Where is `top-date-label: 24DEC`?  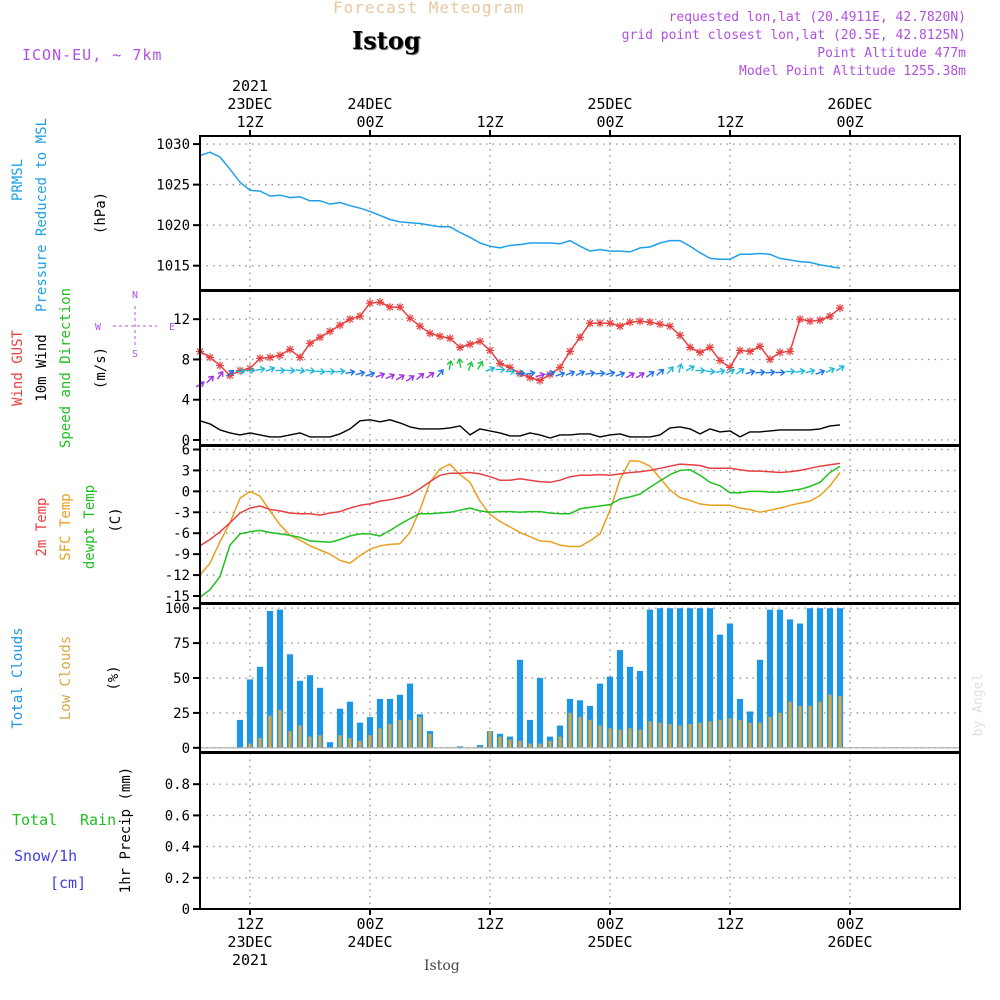
top-date-label: 24DEC is located at coordinates (369, 104).